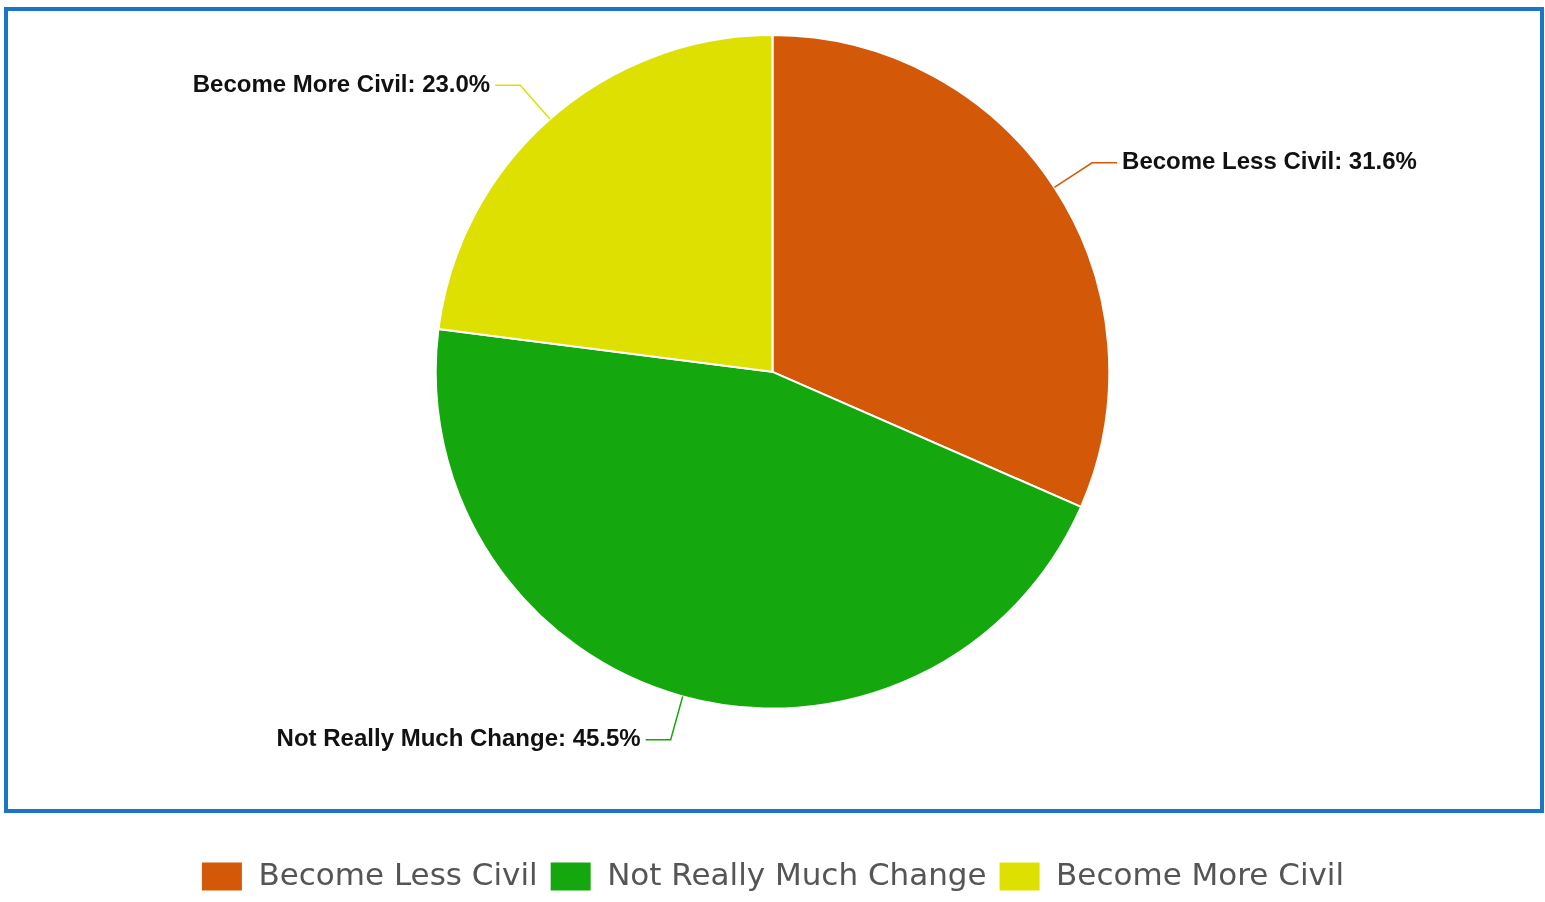 Image resolution: width=1545 pixels, height=902 pixels. What do you see at coordinates (1200, 873) in the screenshot?
I see `legend-label: Become More Civil` at bounding box center [1200, 873].